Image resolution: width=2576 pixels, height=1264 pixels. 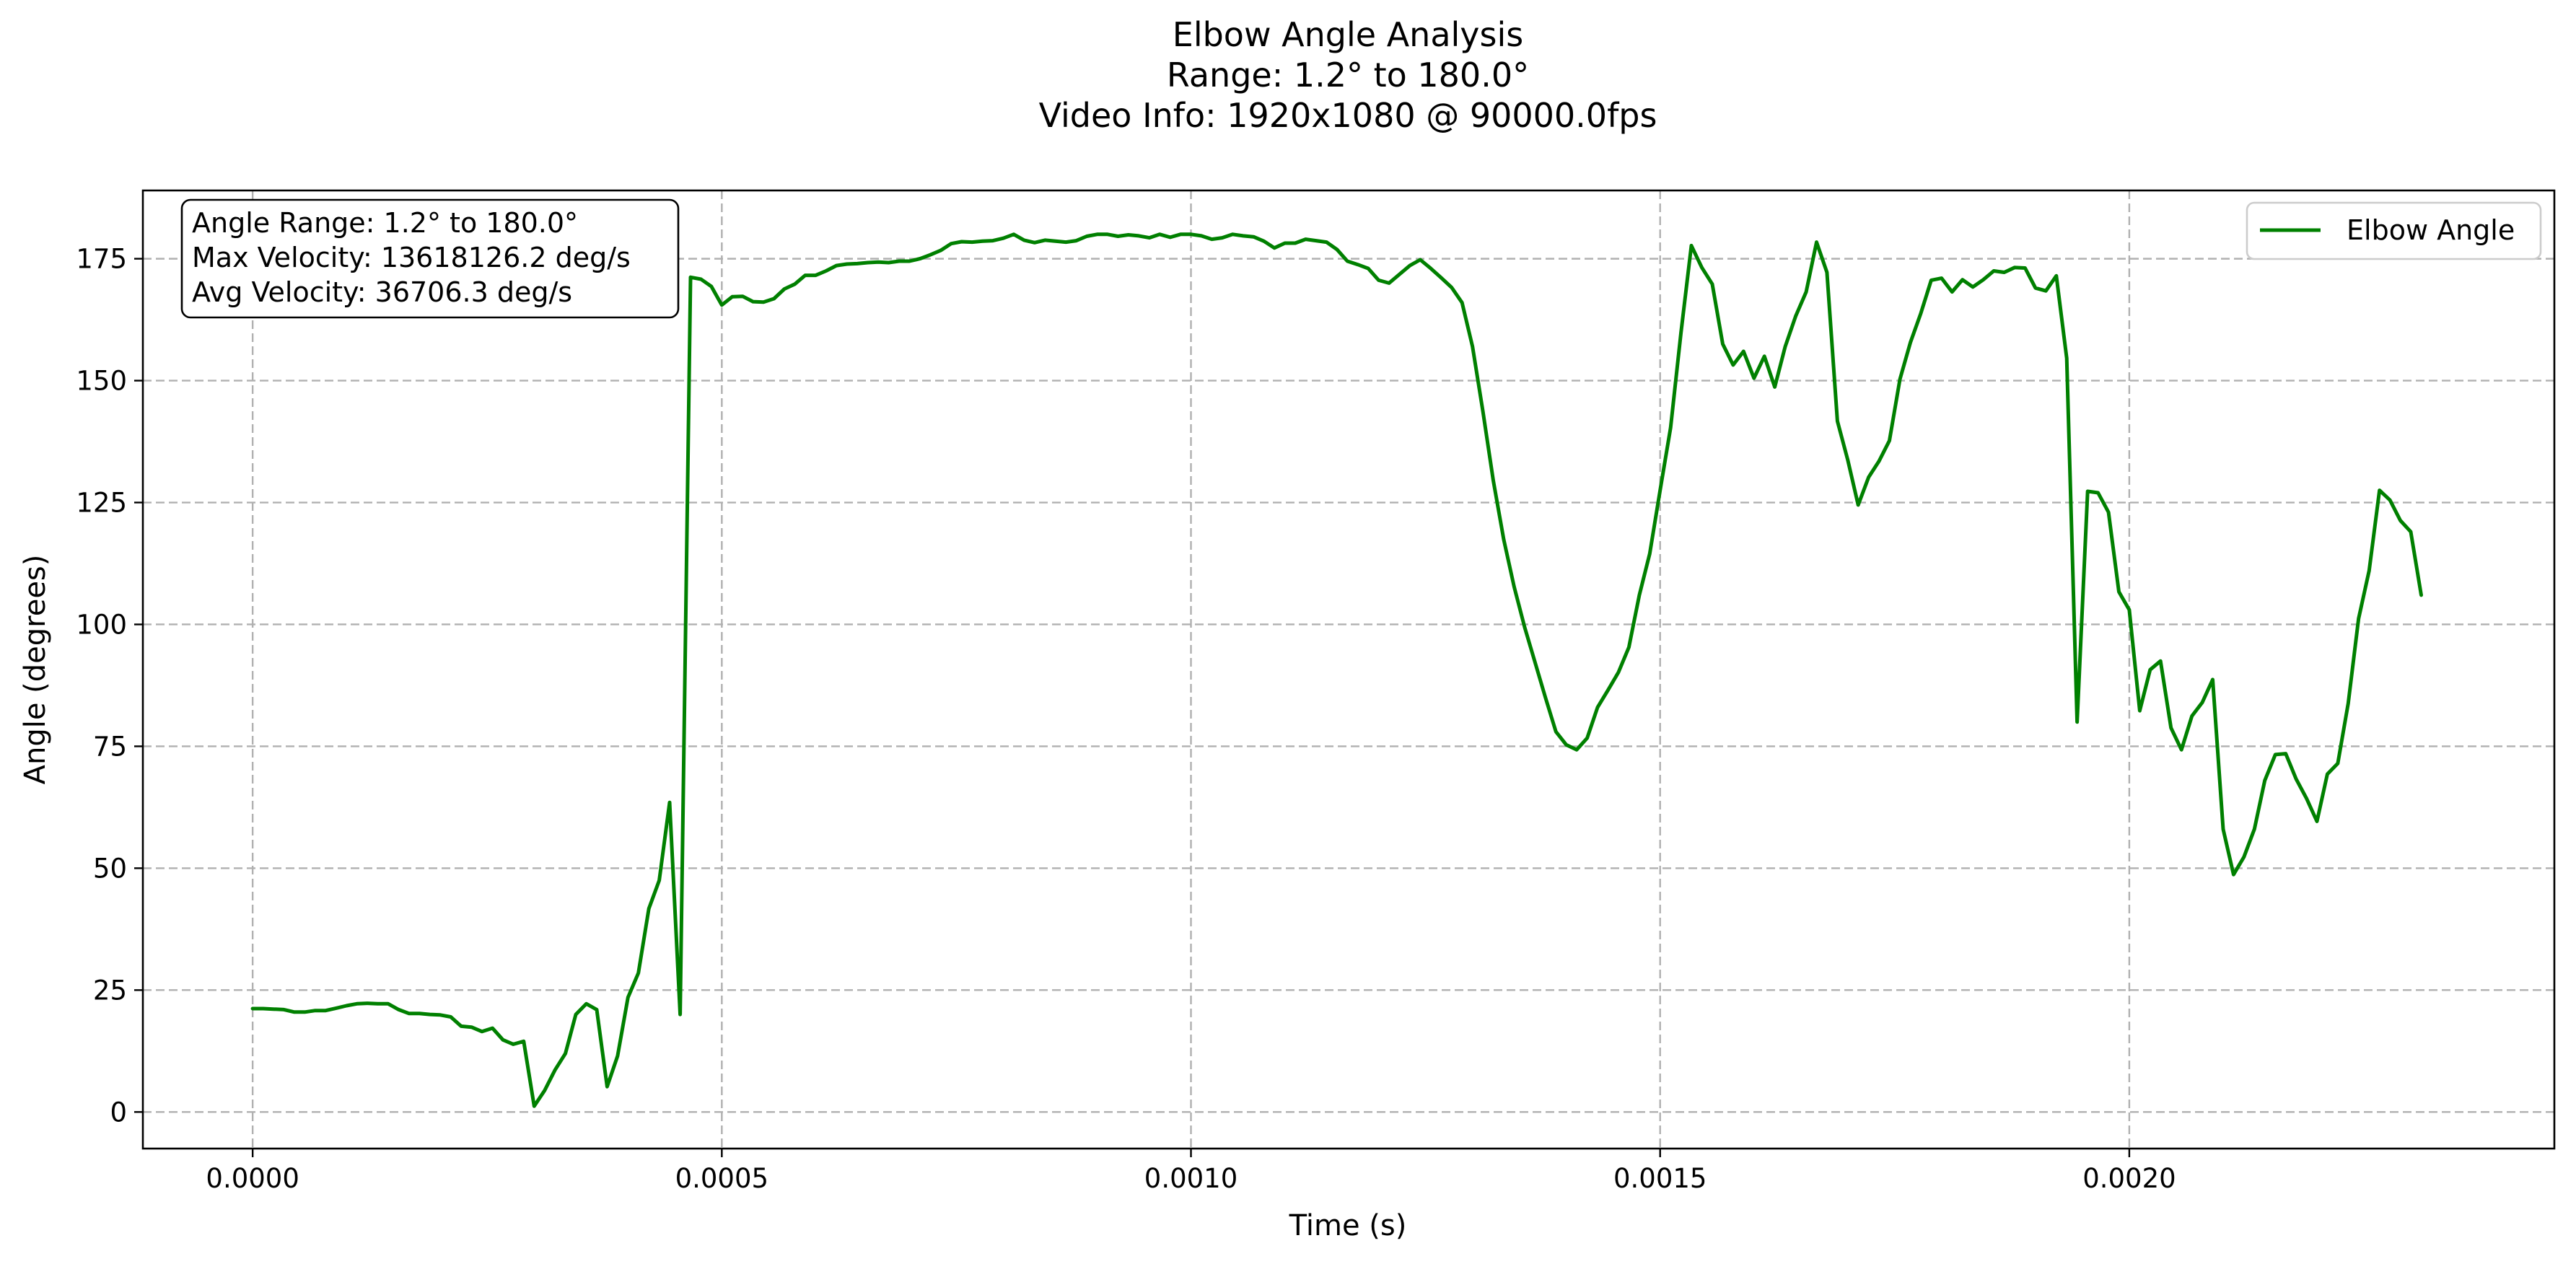 I want to click on y-tick-label: 0, so click(x=118, y=1112).